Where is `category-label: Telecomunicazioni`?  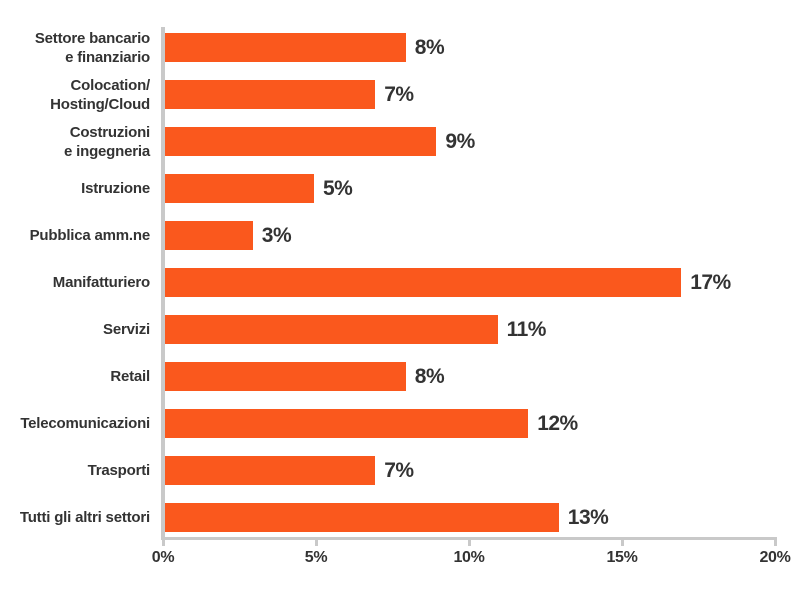
category-label: Telecomunicazioni is located at coordinates (85, 423).